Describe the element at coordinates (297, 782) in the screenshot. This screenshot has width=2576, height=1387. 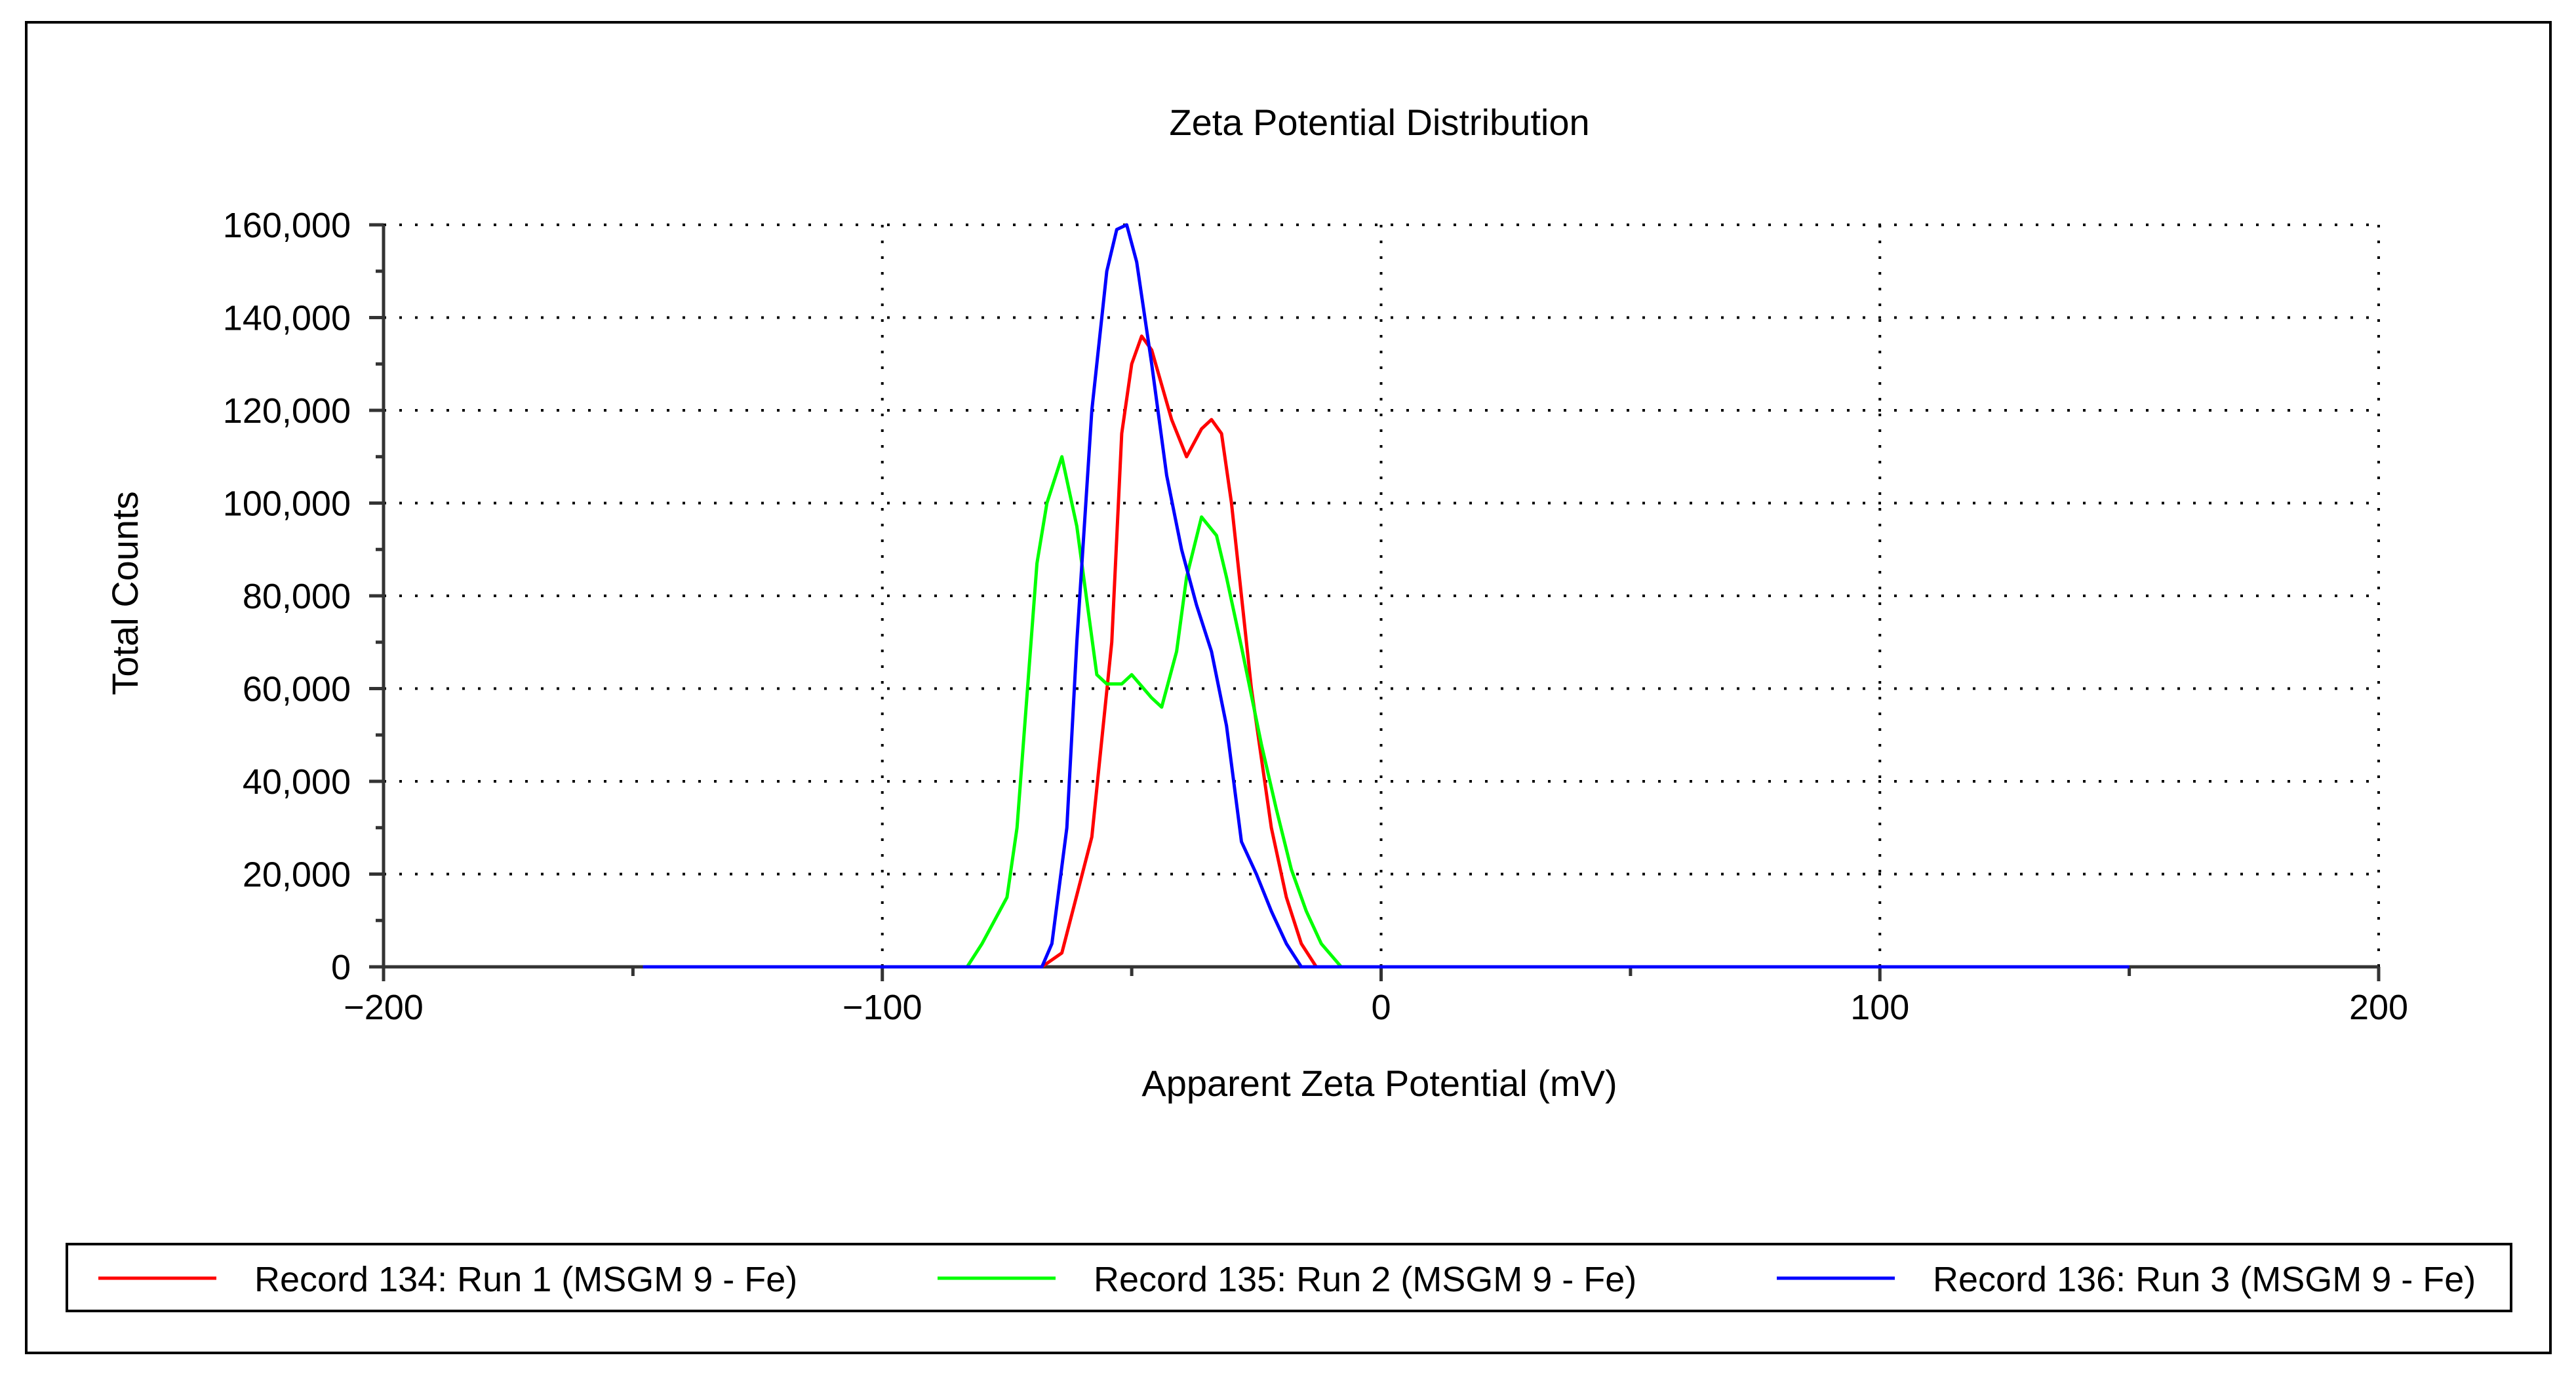
I see `y-tick-label: 40,000` at that location.